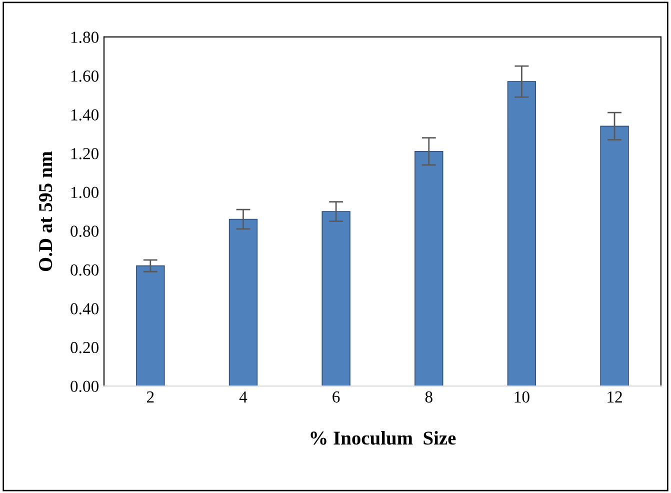 The image size is (671, 493). Describe the element at coordinates (84, 231) in the screenshot. I see `y-tick-label: 0.80` at that location.